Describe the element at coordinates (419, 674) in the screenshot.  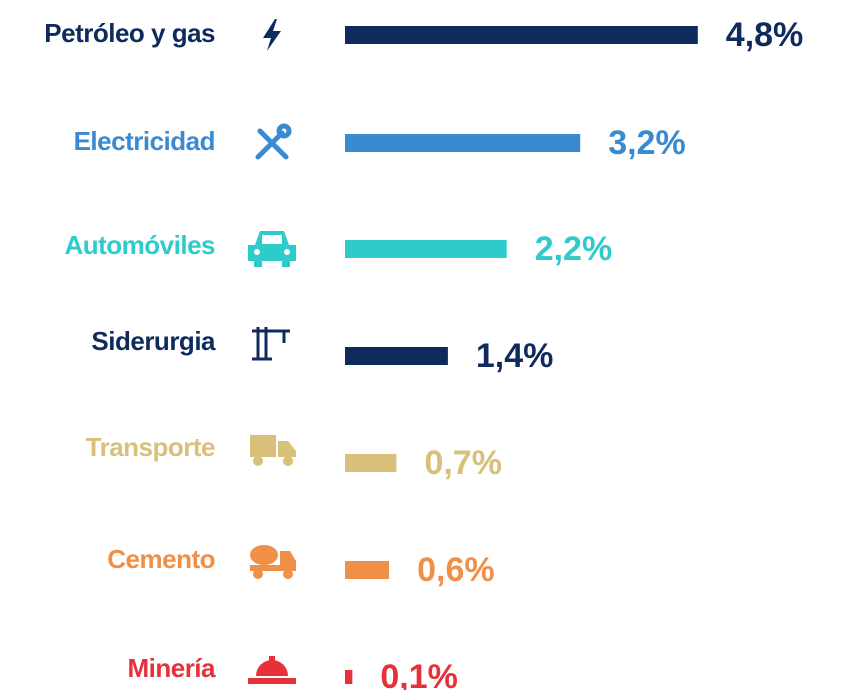
I see `value-label: 0,1%` at that location.